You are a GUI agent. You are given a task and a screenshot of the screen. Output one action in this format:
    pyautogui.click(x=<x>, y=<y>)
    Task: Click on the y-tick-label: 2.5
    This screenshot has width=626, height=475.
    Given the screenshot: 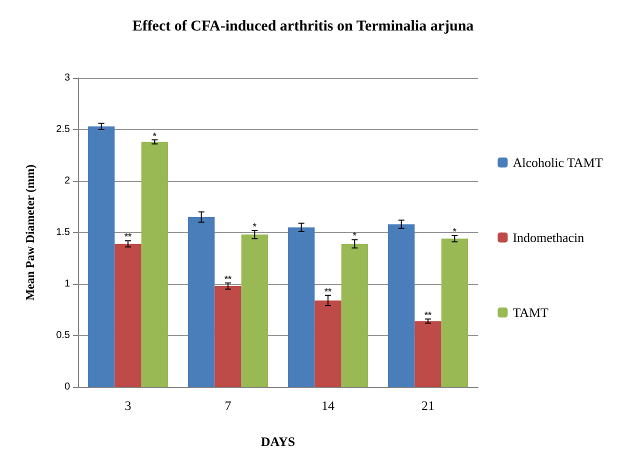 What is the action you would take?
    pyautogui.click(x=63, y=129)
    